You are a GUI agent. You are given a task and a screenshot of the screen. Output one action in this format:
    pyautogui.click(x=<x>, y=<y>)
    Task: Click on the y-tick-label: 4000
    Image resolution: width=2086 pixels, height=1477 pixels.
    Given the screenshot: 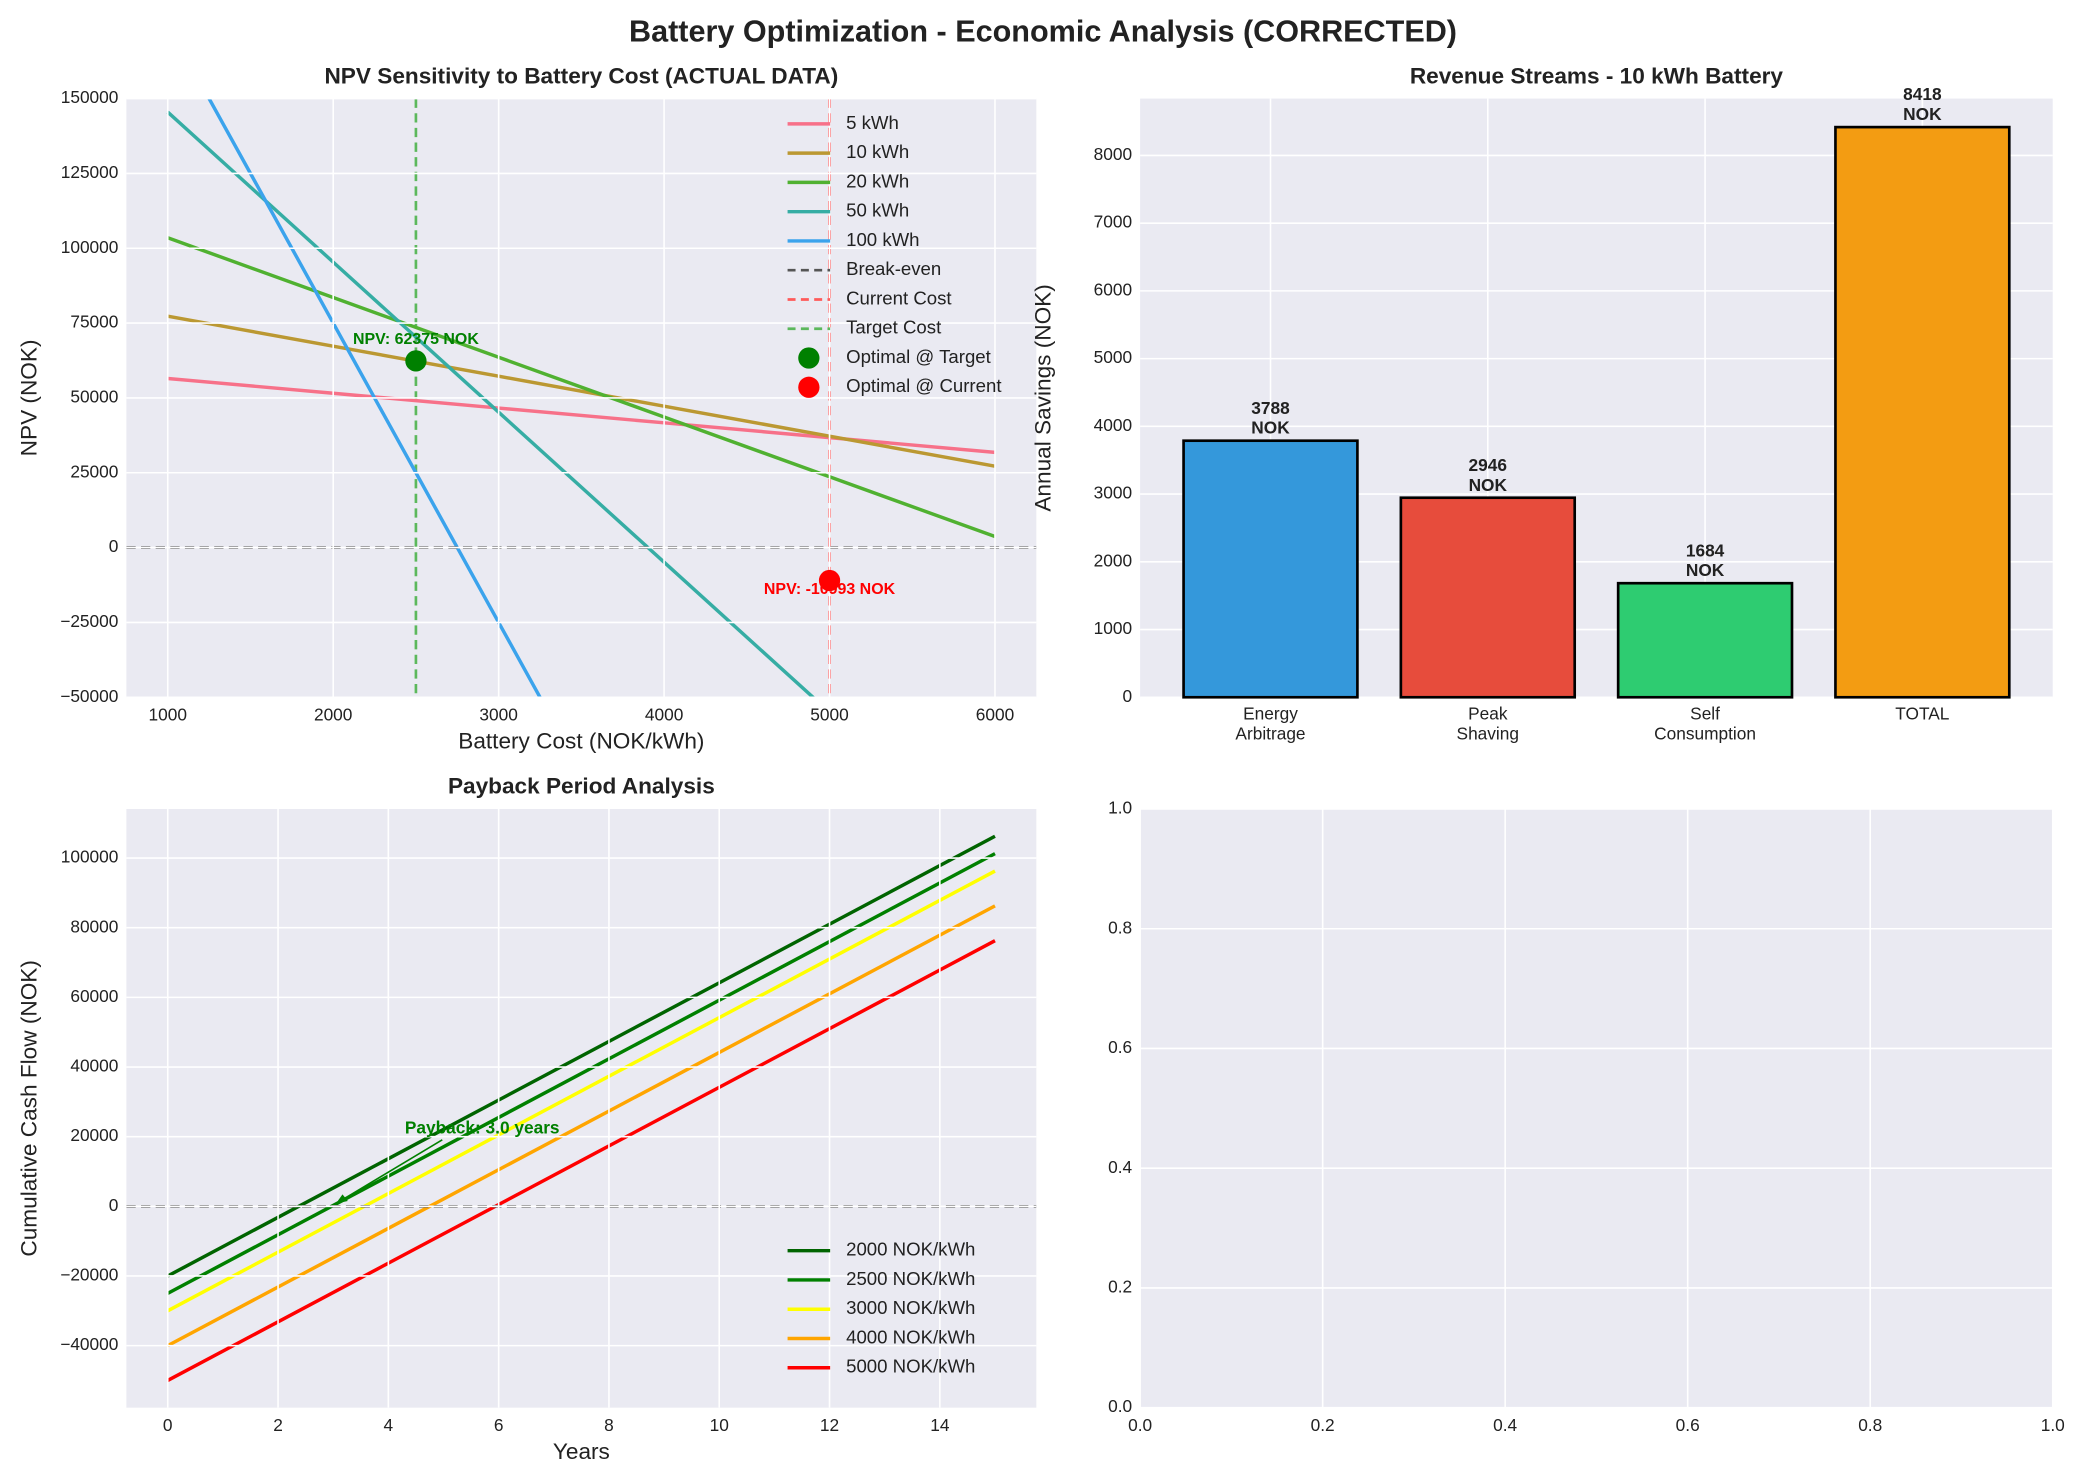 What is the action you would take?
    pyautogui.click(x=1113, y=425)
    